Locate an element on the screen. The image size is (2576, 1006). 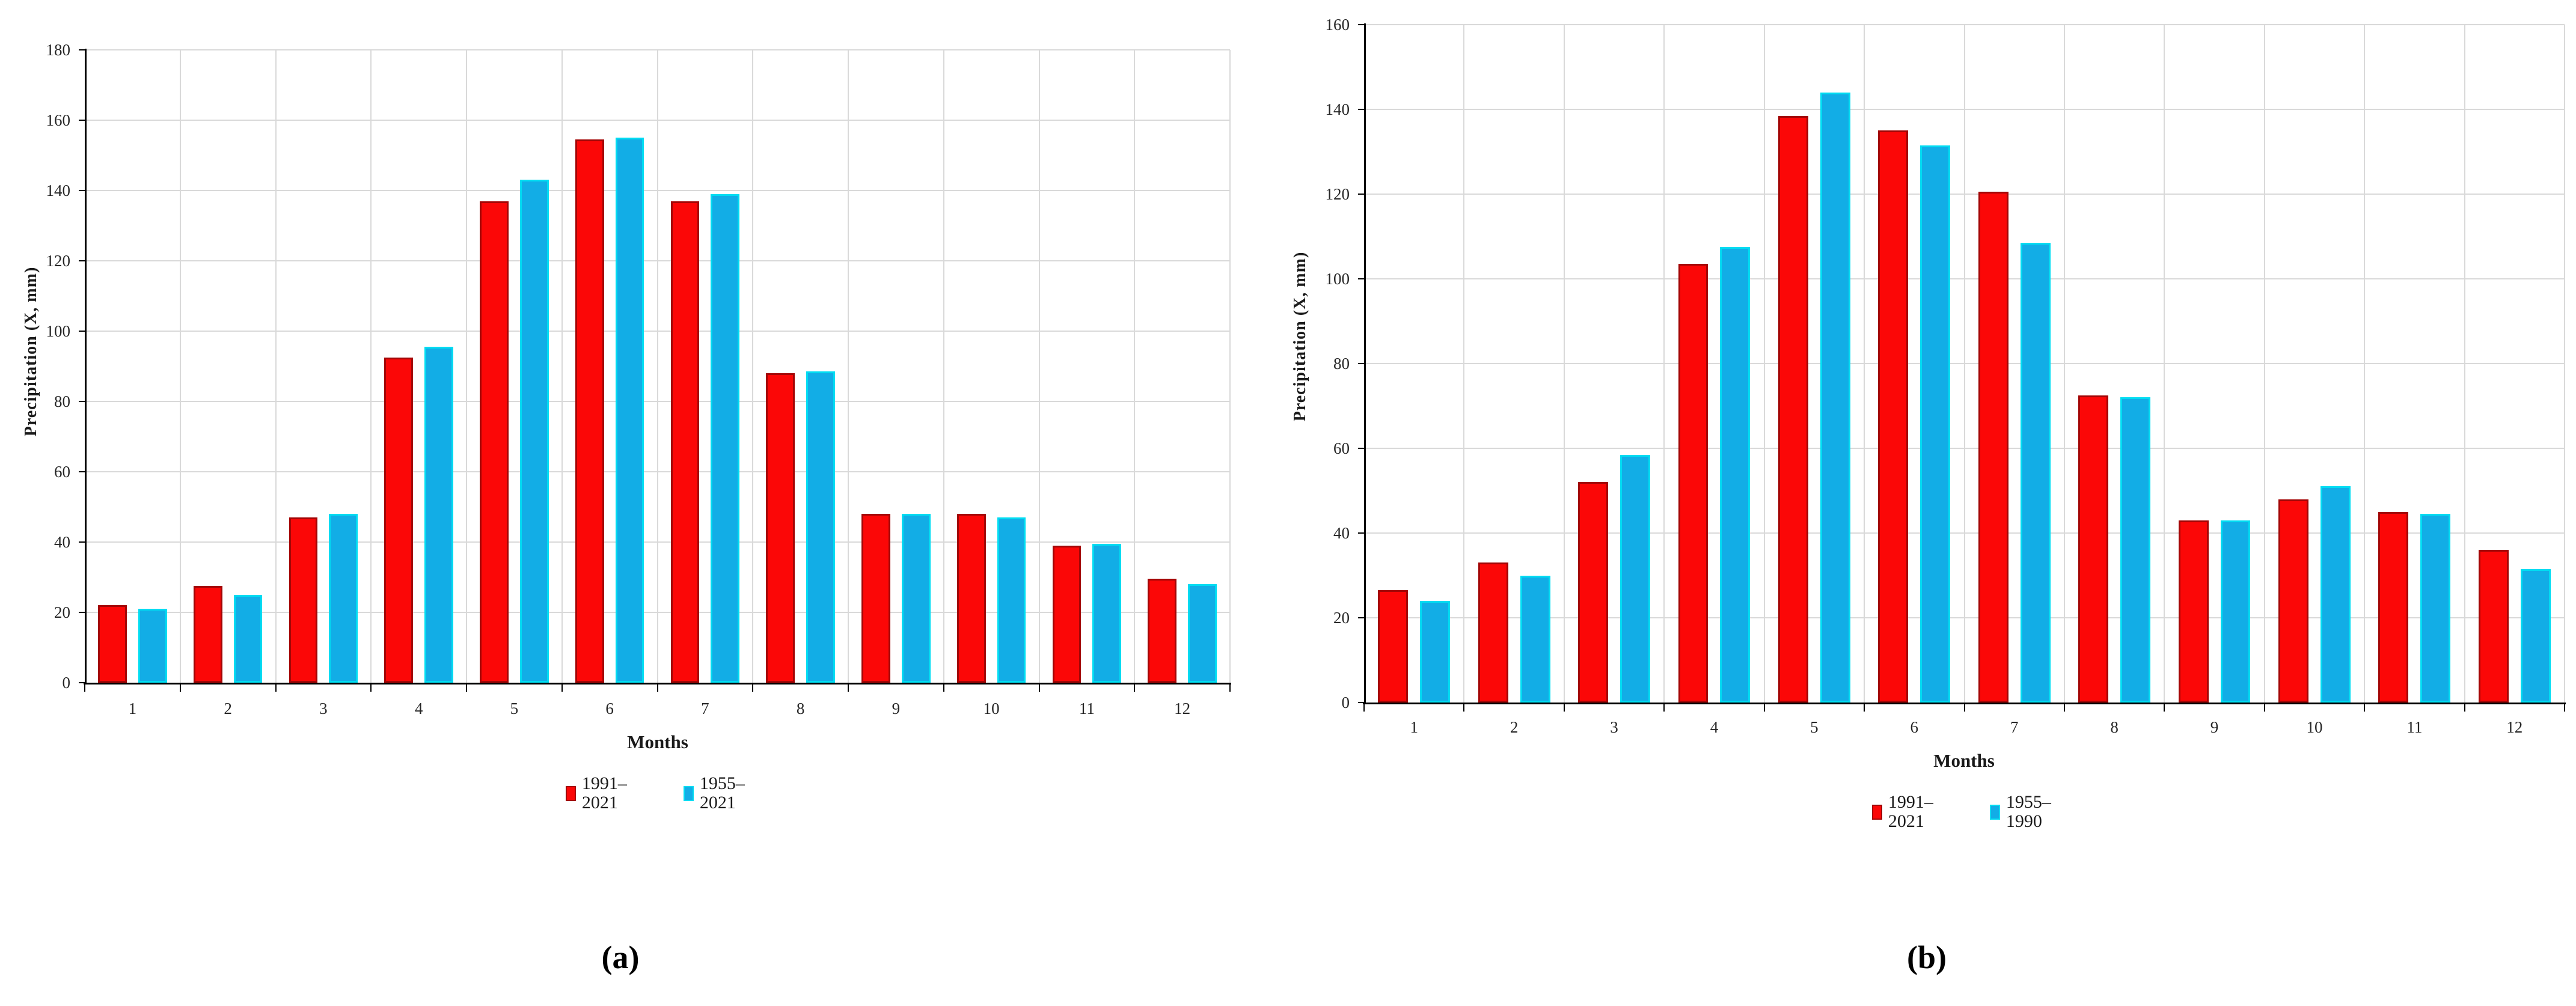
y-tick-label: 40 is located at coordinates (1341, 533).